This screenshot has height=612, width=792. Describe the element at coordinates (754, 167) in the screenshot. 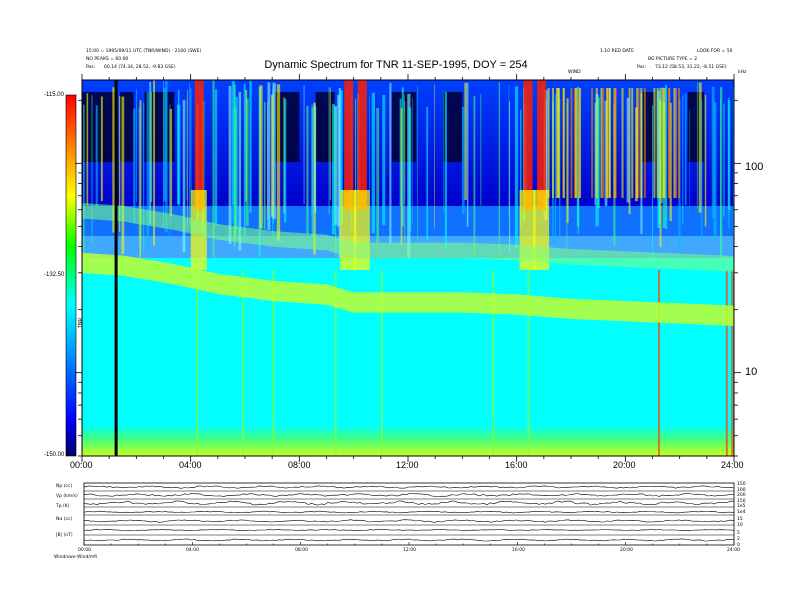

I see `y-tick-label: 100` at that location.